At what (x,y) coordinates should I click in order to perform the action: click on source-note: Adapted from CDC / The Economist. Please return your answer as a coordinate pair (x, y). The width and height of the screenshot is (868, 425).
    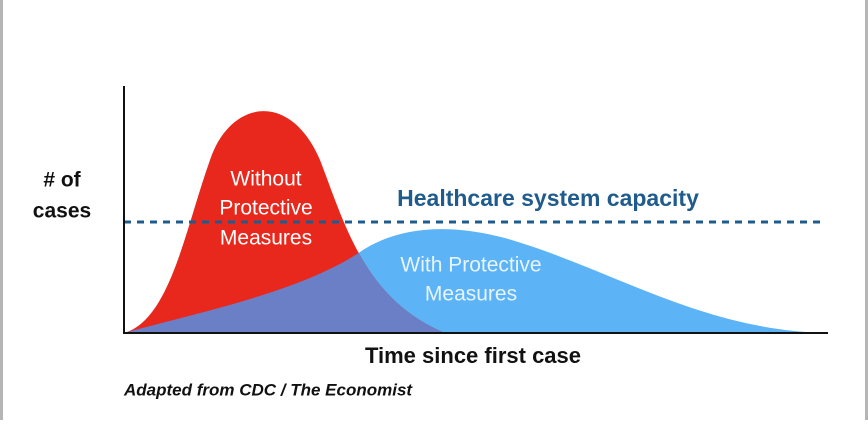
    Looking at the image, I should click on (268, 389).